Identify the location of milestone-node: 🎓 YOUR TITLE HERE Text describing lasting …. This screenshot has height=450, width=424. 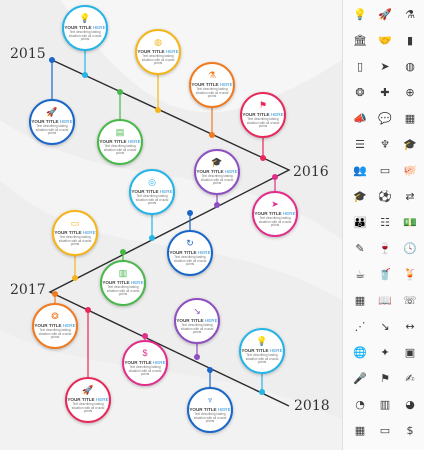
(217, 172).